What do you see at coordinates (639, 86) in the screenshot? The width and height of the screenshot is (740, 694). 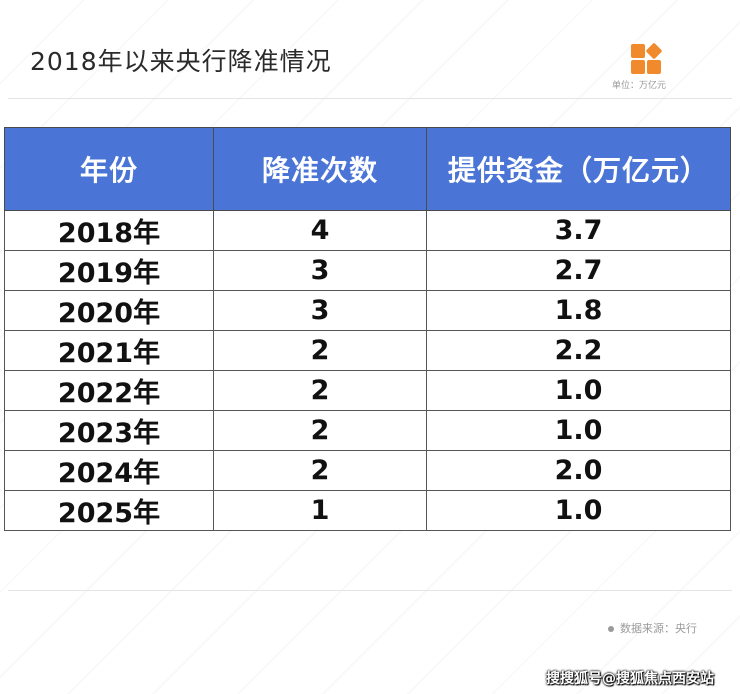 I see `unit-label: 单位：万亿元` at bounding box center [639, 86].